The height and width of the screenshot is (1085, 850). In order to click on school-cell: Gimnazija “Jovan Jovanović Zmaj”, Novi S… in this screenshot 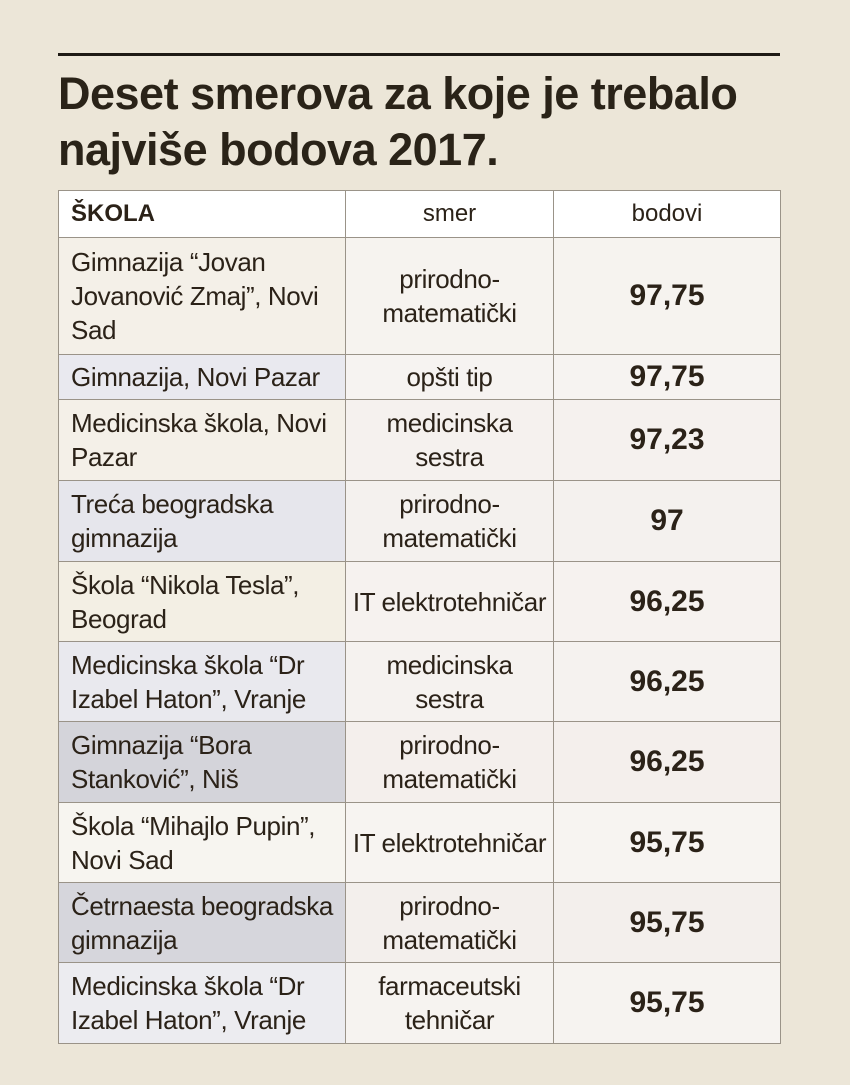, I will do `click(202, 296)`.